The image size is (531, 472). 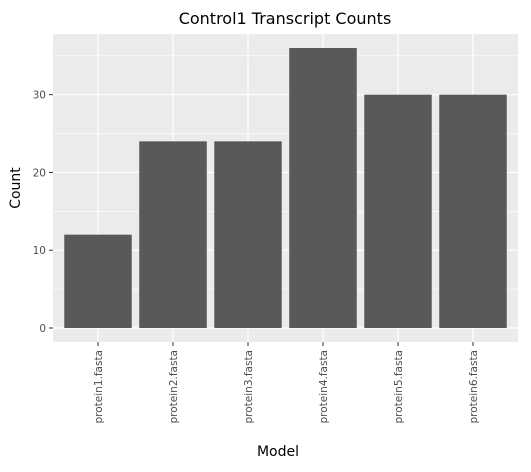 I want to click on x-tick-label: protein1.fasta, so click(x=99, y=387).